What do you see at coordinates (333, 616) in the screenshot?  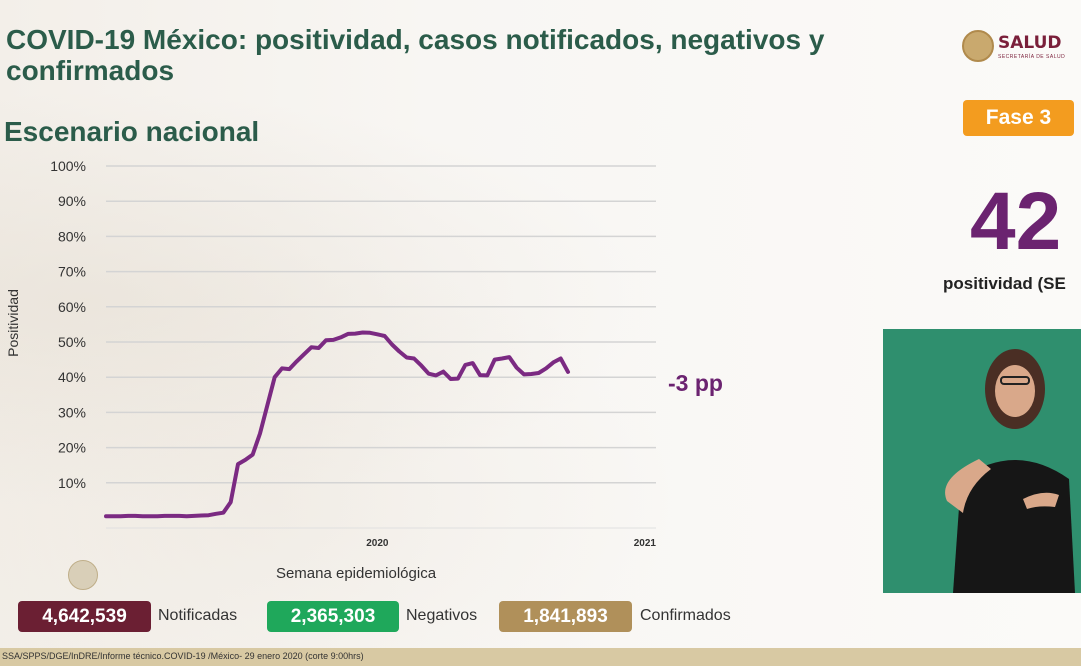 I see `negativos-value: 2,365,303` at bounding box center [333, 616].